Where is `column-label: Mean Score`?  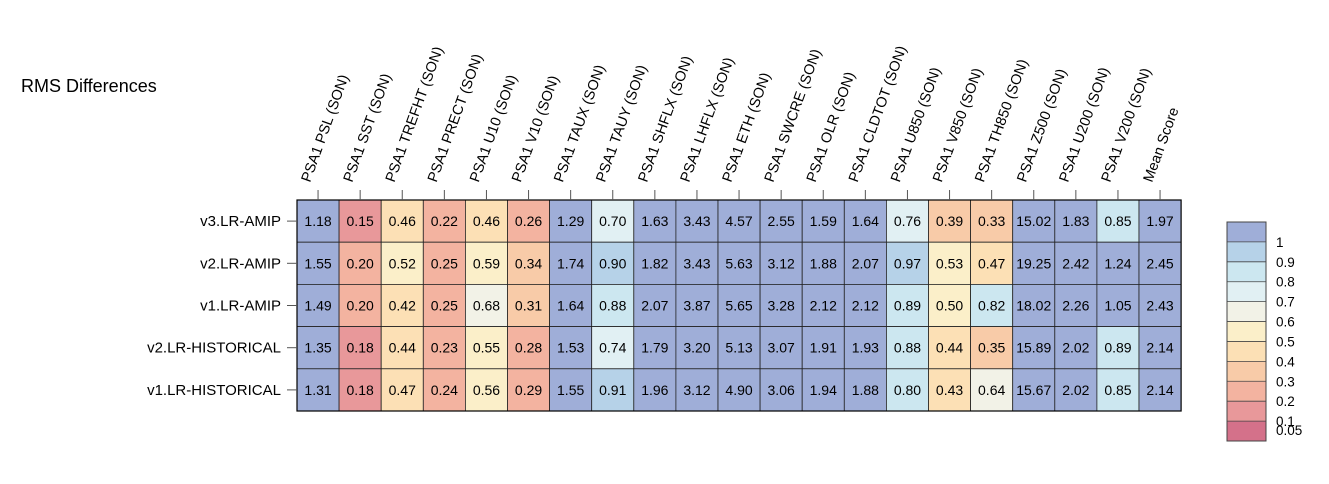
column-label: Mean Score is located at coordinates (1162, 144).